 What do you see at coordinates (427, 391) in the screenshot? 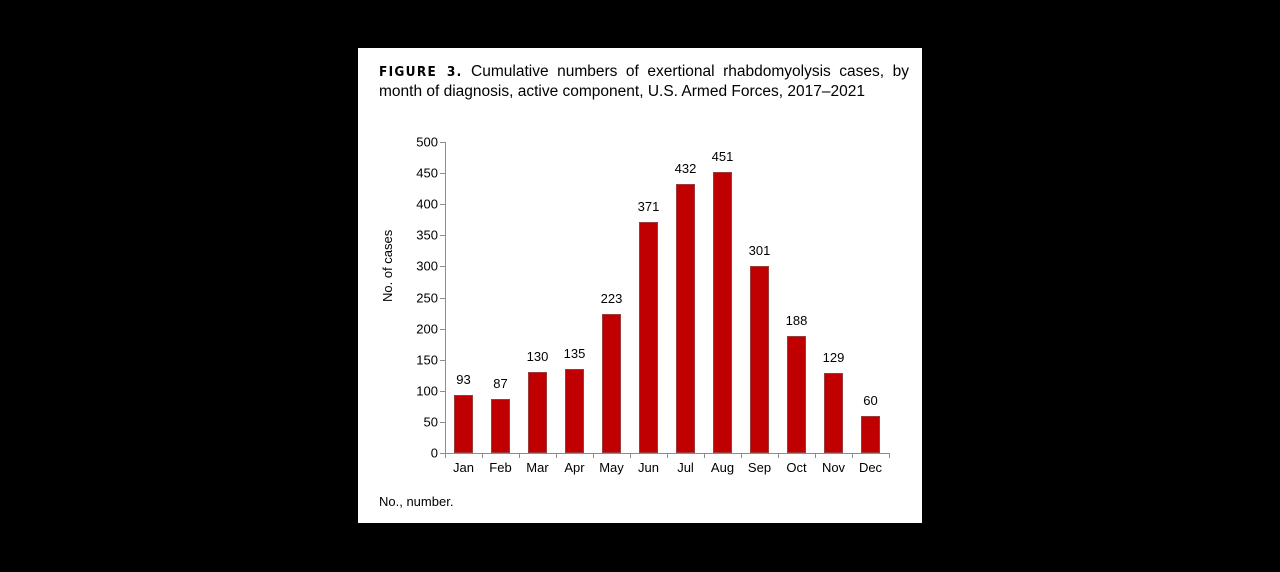
I see `y-tick-label: 100` at bounding box center [427, 391].